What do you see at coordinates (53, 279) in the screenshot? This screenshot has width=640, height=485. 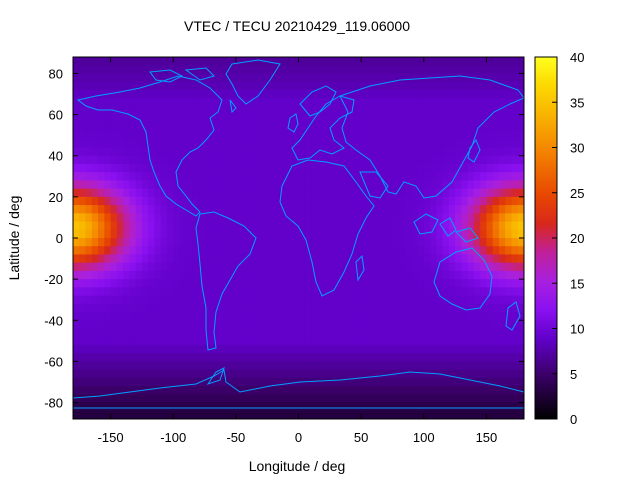 I see `y-tick-label: -20` at bounding box center [53, 279].